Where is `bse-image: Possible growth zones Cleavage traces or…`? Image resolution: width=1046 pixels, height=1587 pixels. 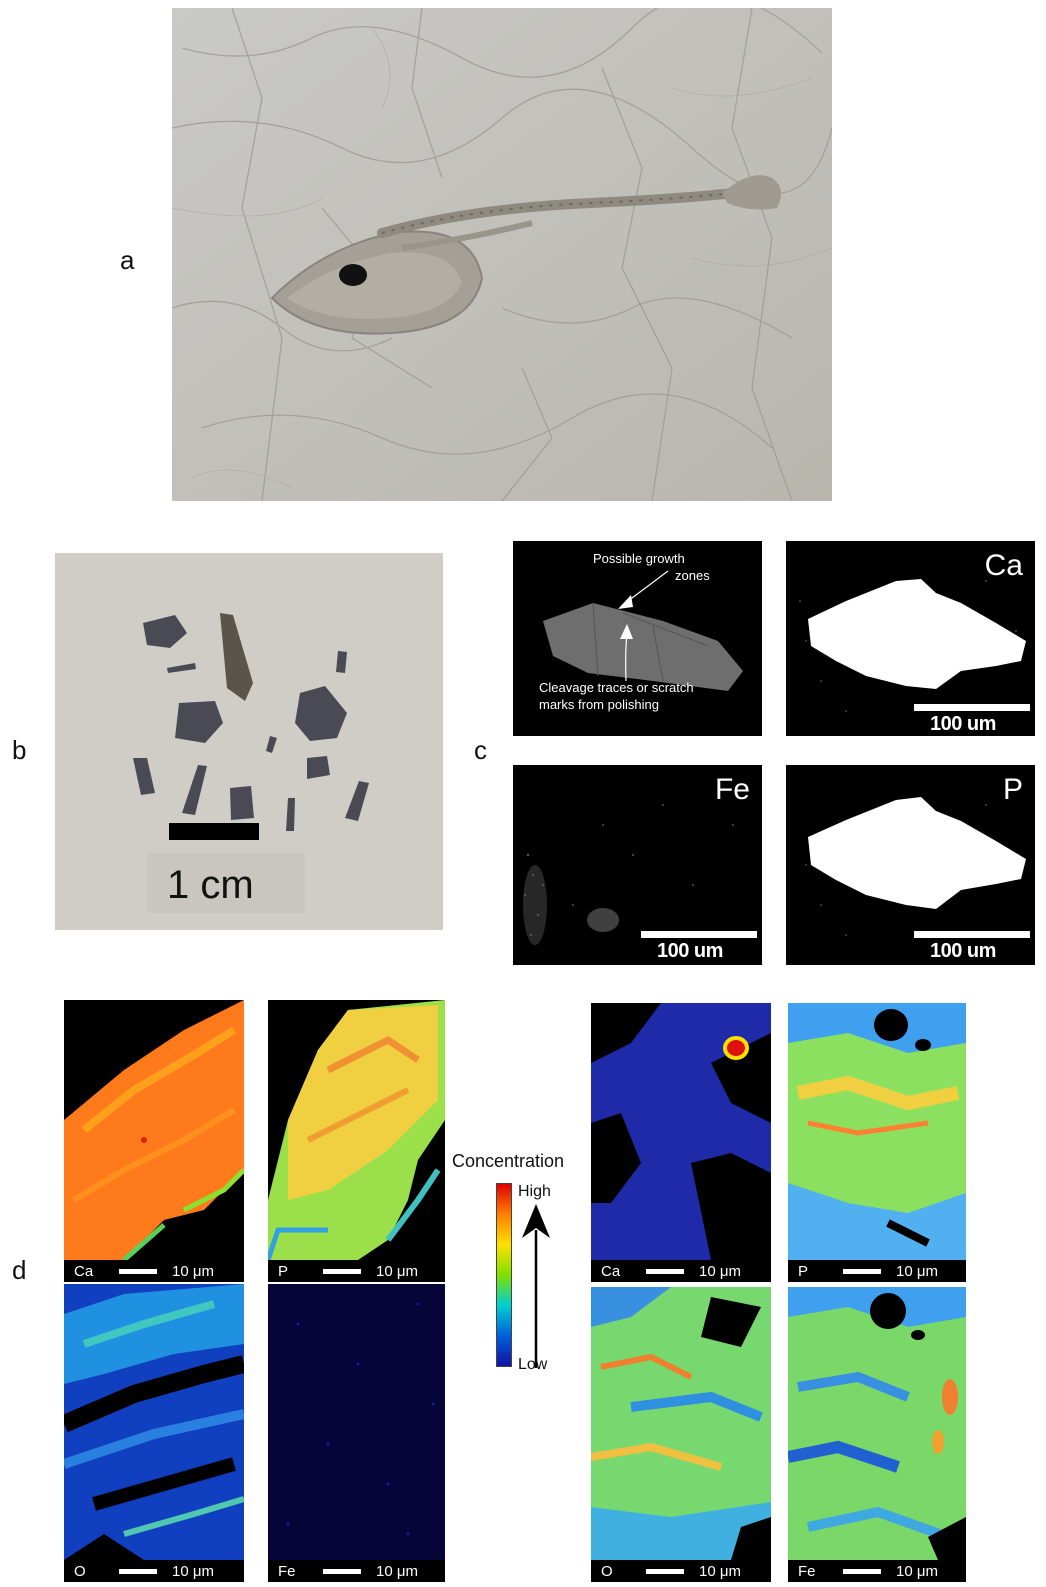 bse-image: Possible growth zones Cleavage traces or… is located at coordinates (637, 638).